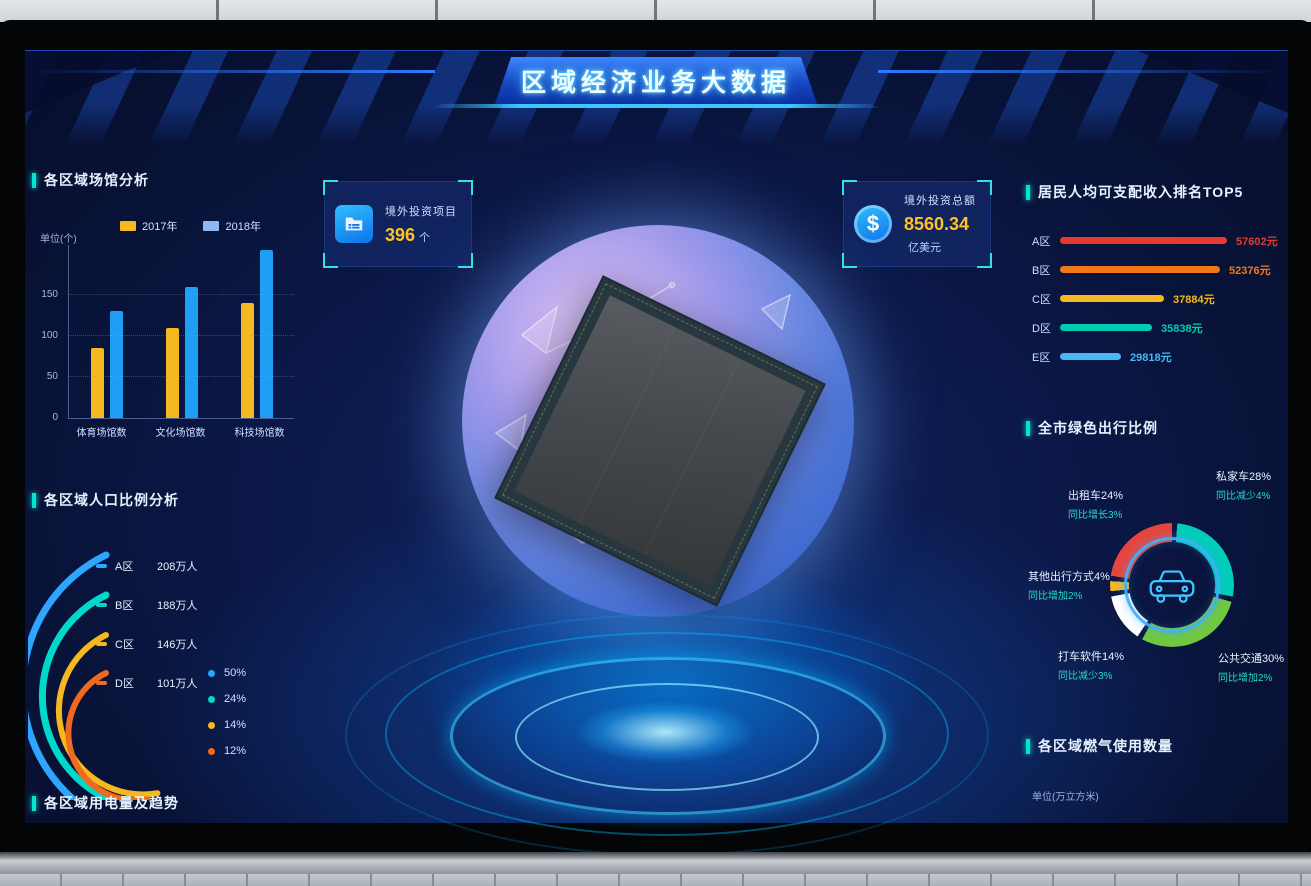  Describe the element at coordinates (1151, 357) in the screenshot. I see `income-value: 29818元` at that location.